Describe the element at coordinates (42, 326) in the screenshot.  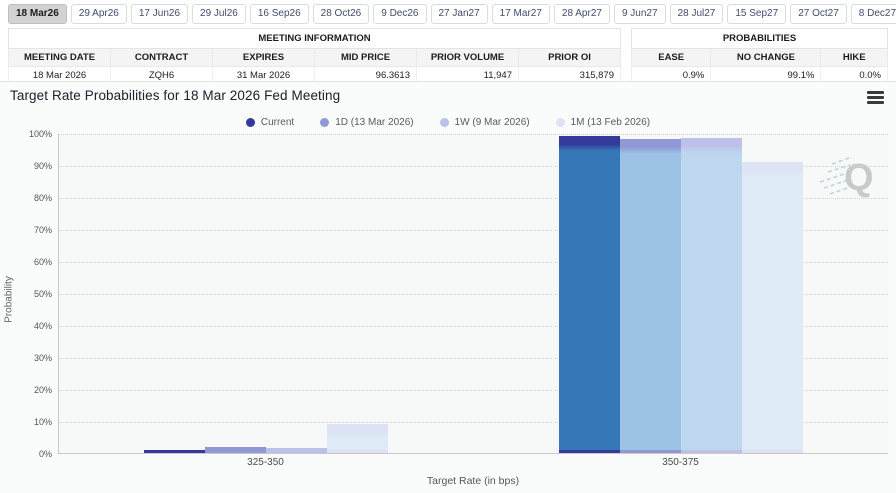
I see `y-tick-label: 40%` at that location.